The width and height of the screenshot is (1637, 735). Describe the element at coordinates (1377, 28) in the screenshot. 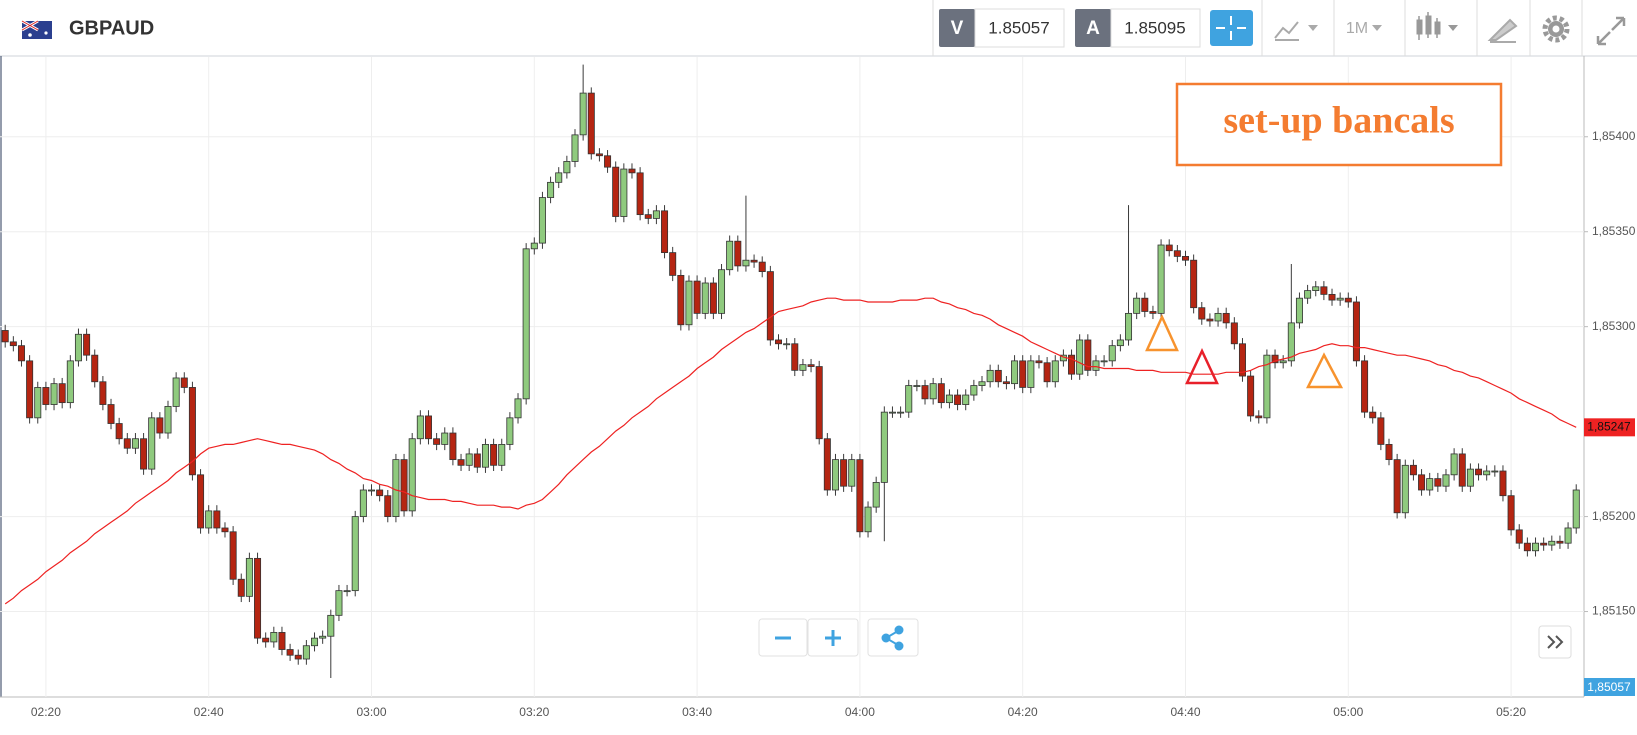

I see `timeframe-caret` at that location.